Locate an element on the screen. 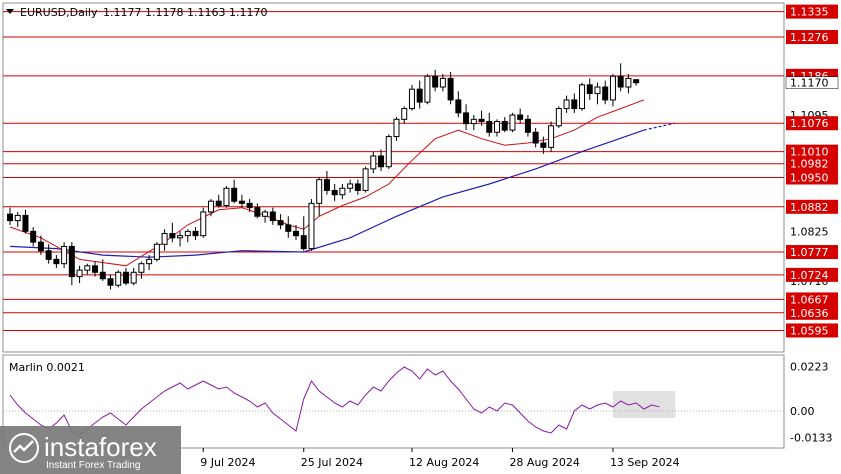 The height and width of the screenshot is (474, 841). level-label: 1.0982 is located at coordinates (809, 164).